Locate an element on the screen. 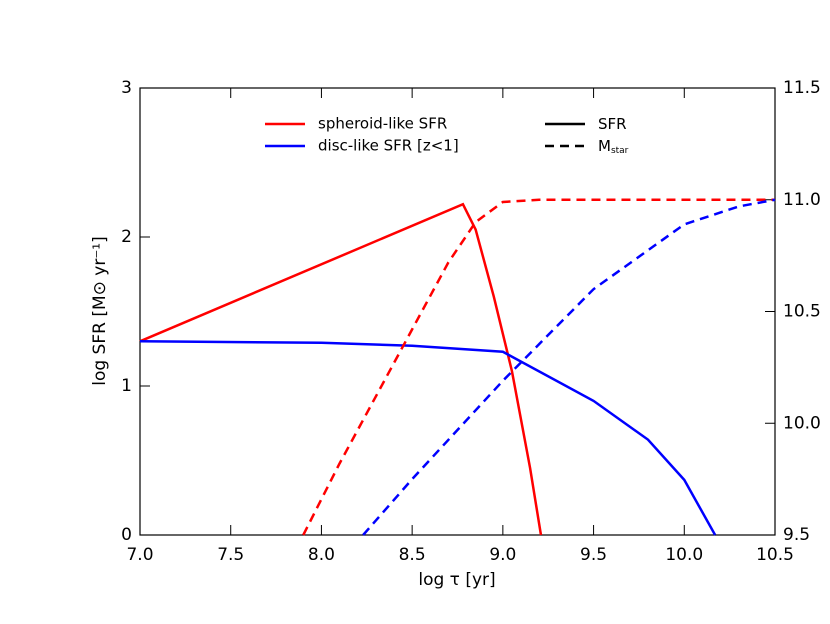  legend-label: Mstar is located at coordinates (613, 146).